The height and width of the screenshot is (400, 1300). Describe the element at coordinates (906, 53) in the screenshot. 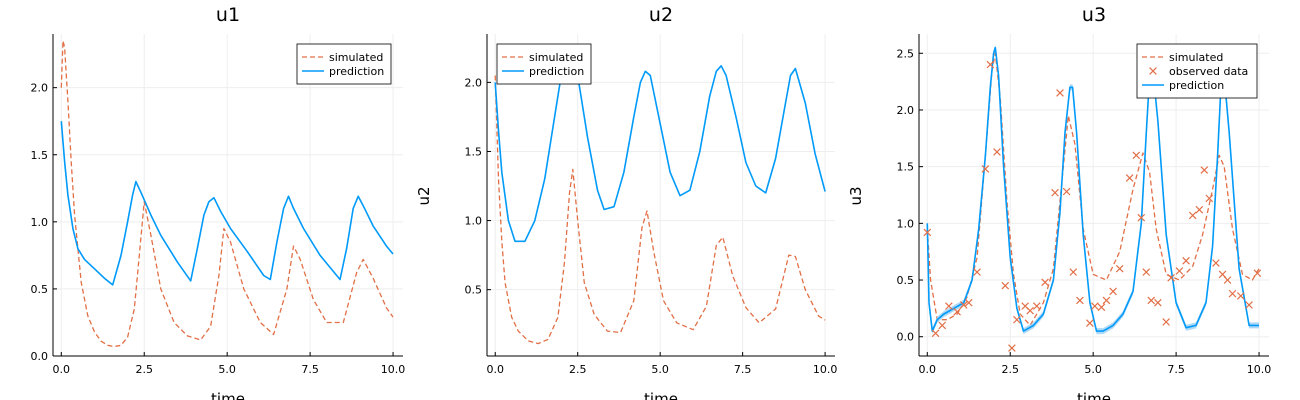

I see `y-tick-label: 2.5` at that location.